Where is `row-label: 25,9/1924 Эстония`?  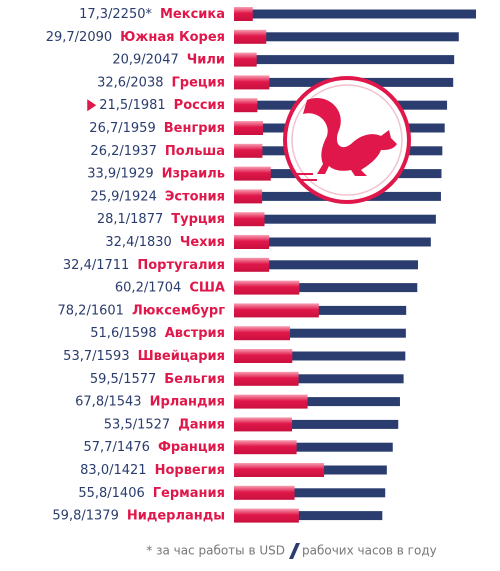
row-label: 25,9/1924 Эстония is located at coordinates (157, 196).